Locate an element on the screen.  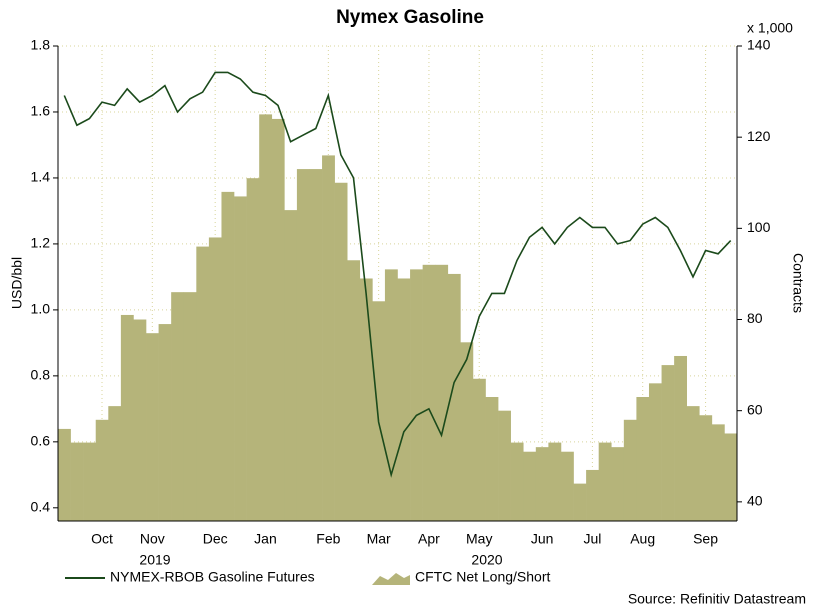
x-tick-label: Feb is located at coordinates (328, 539).